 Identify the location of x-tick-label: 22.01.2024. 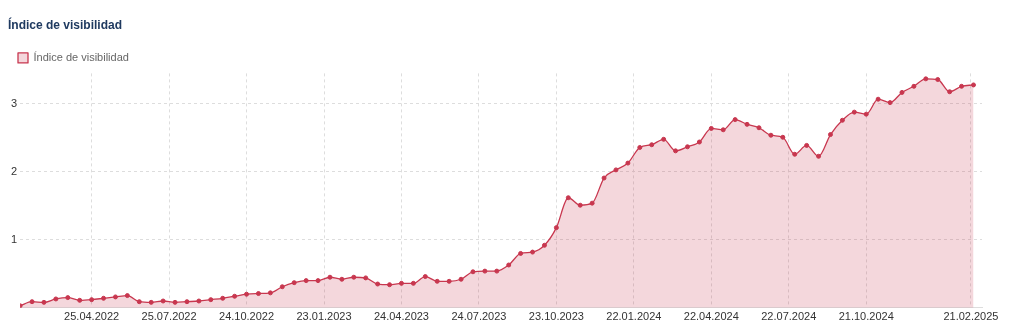
(634, 316).